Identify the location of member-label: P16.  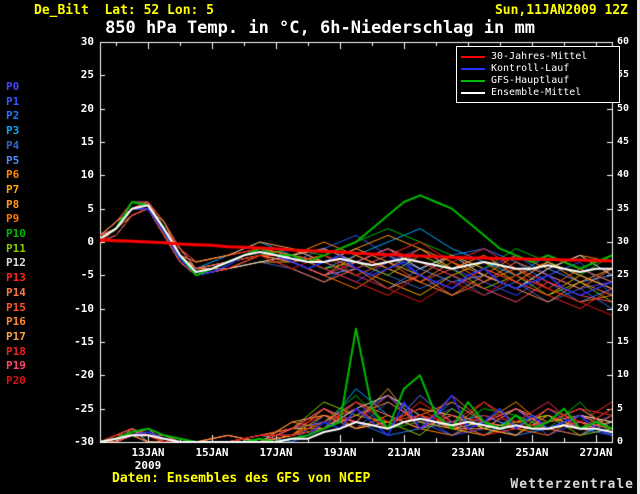
(16, 322).